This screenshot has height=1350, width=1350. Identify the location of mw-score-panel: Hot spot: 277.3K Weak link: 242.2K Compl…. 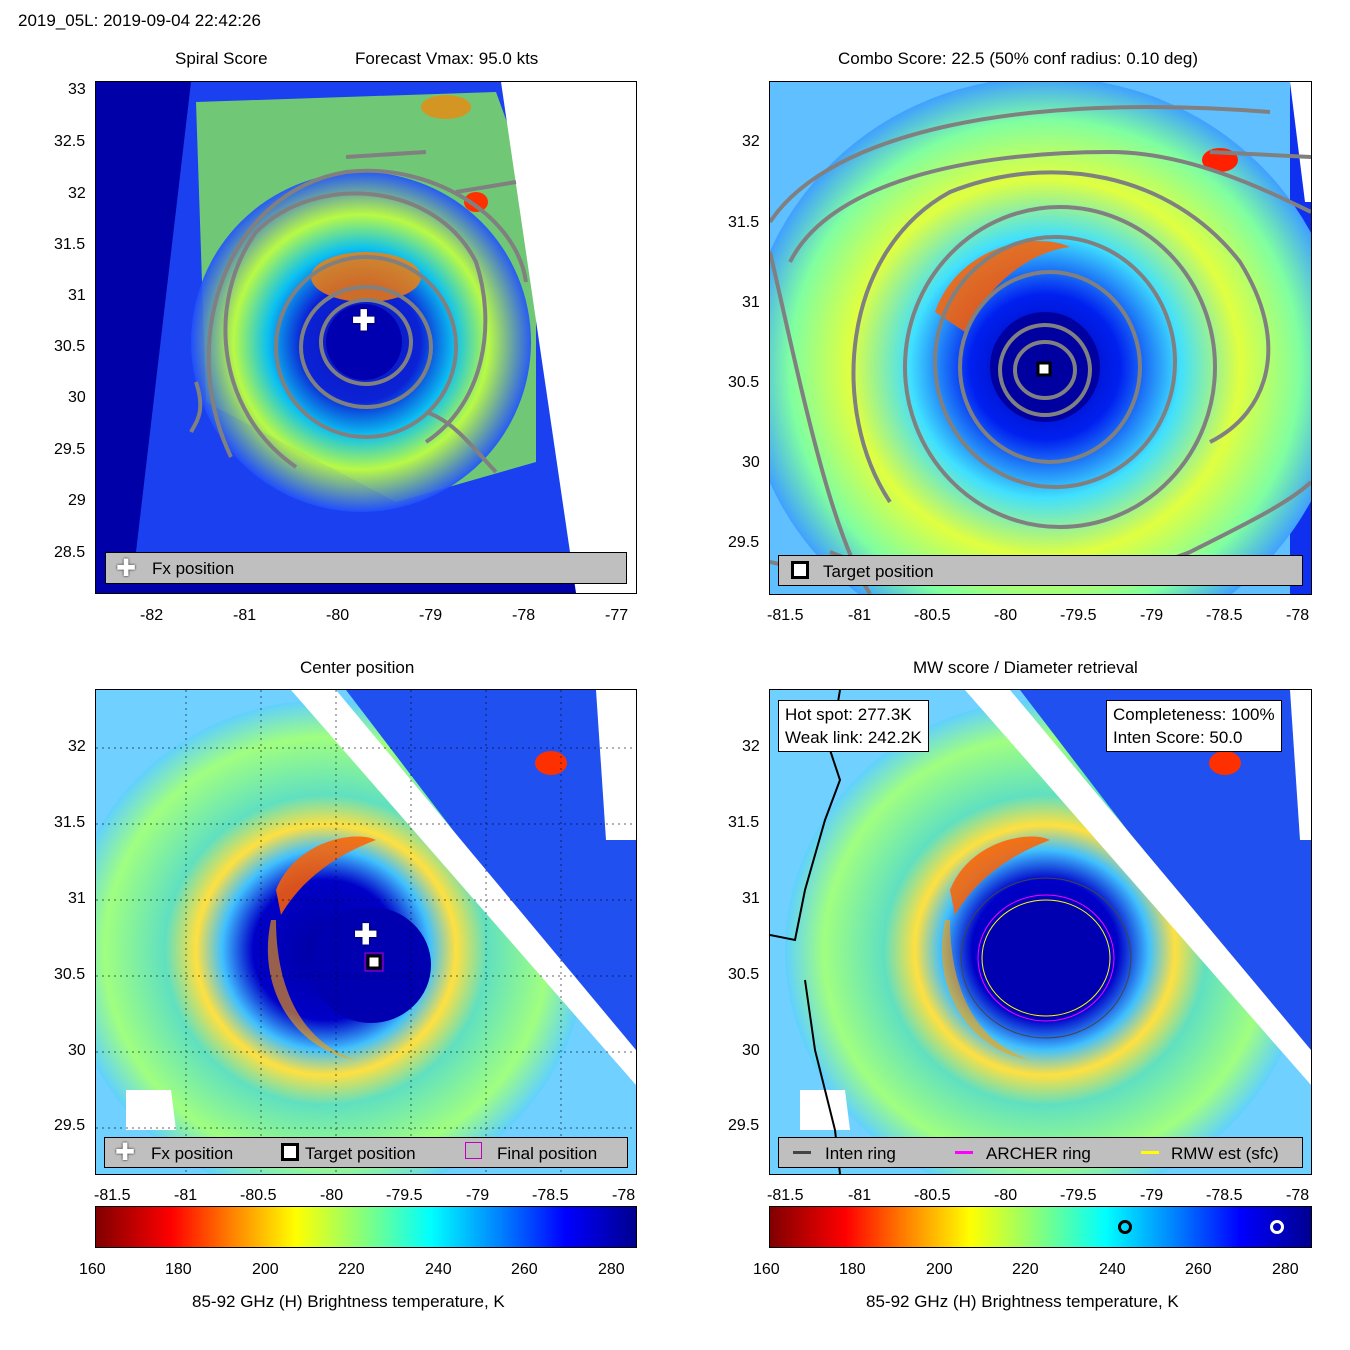
(1040, 932).